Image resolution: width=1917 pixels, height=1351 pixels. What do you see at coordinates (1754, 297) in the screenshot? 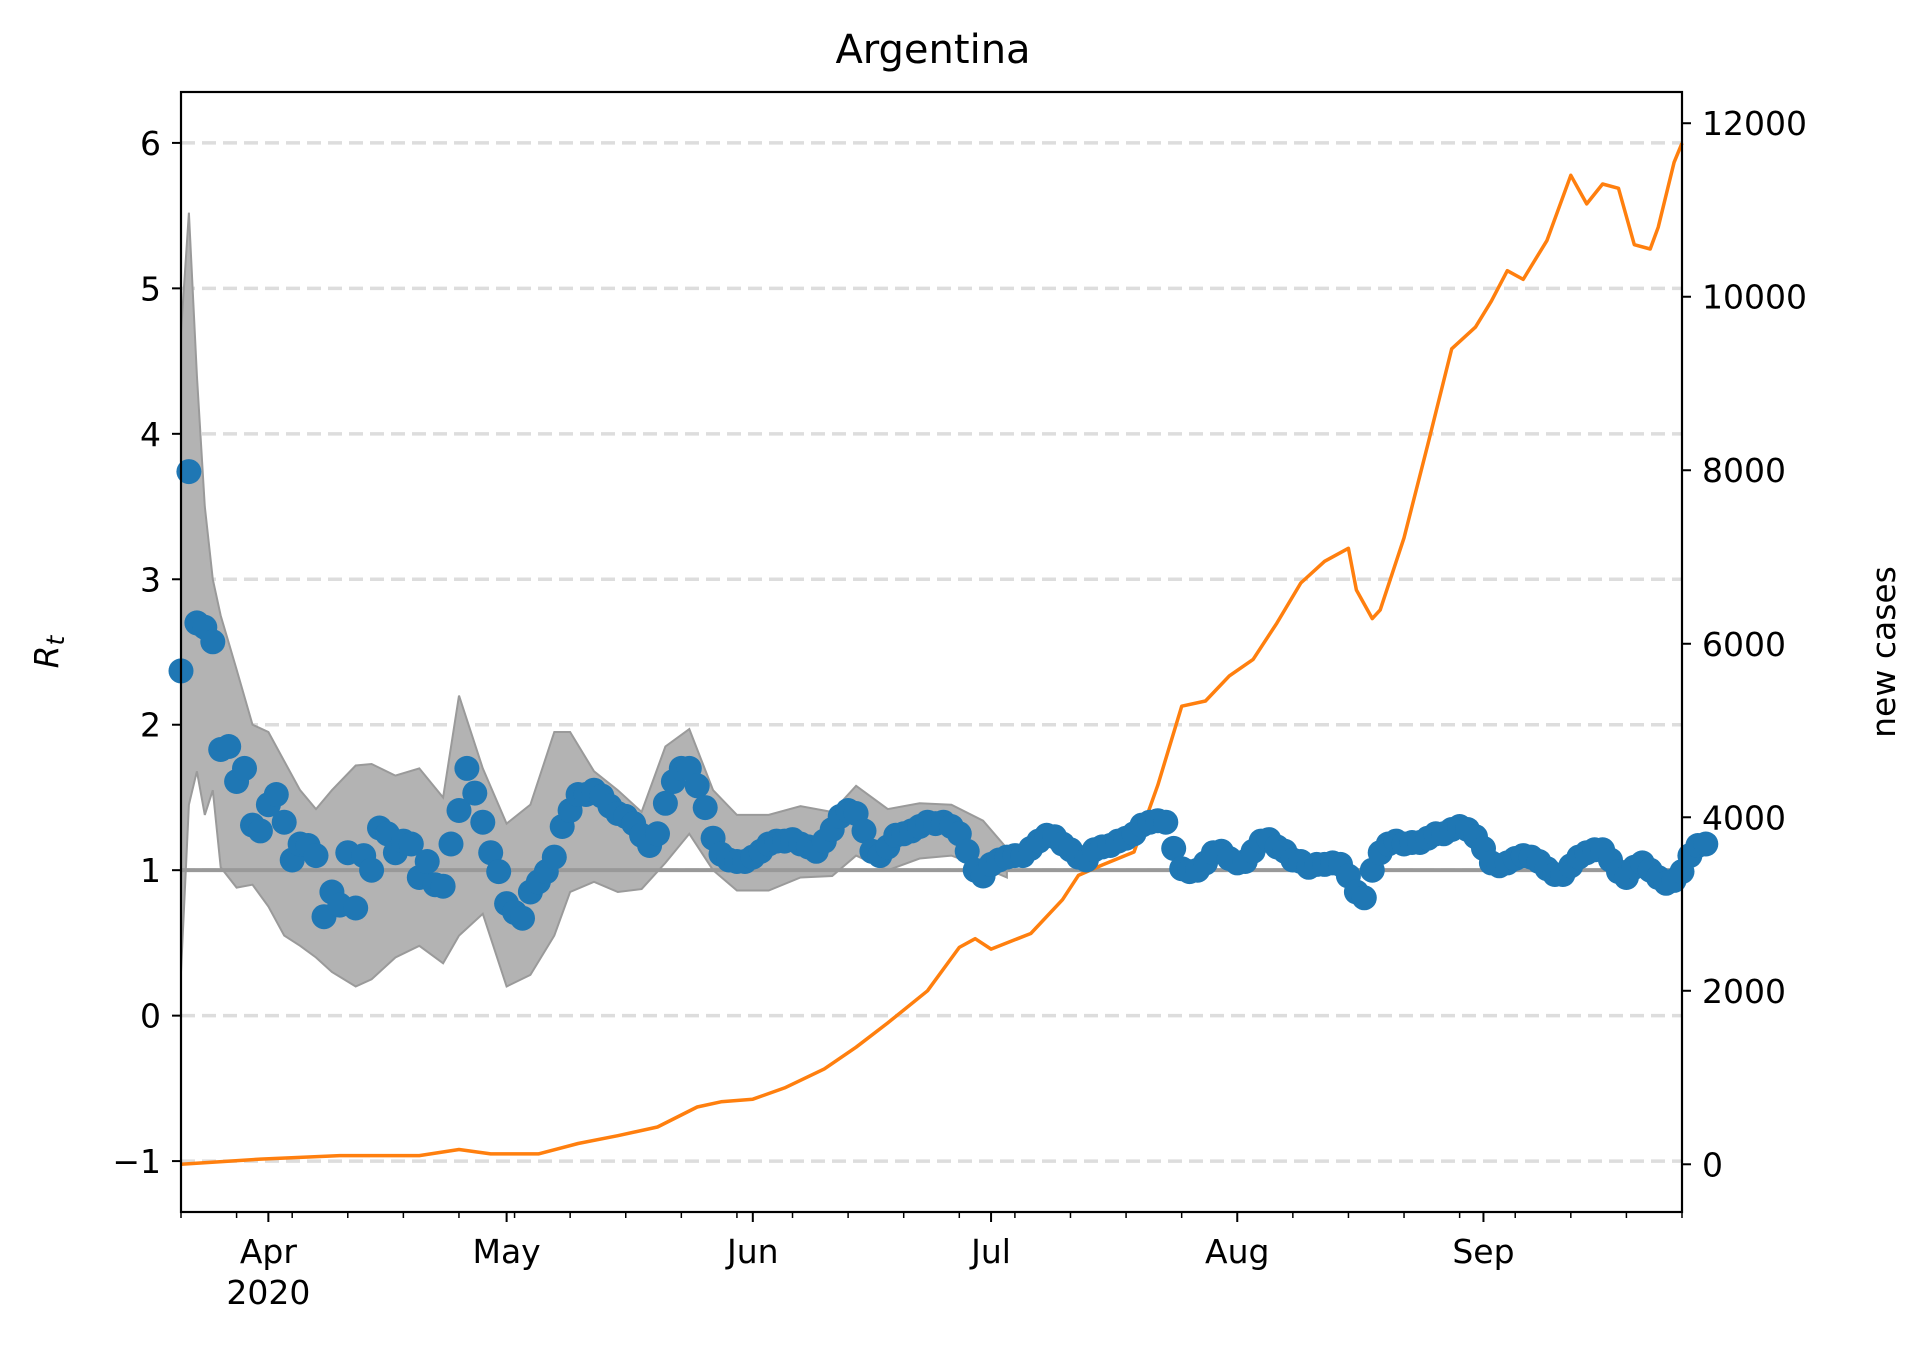
I see `y-tick-label-right: 10000` at bounding box center [1754, 297].